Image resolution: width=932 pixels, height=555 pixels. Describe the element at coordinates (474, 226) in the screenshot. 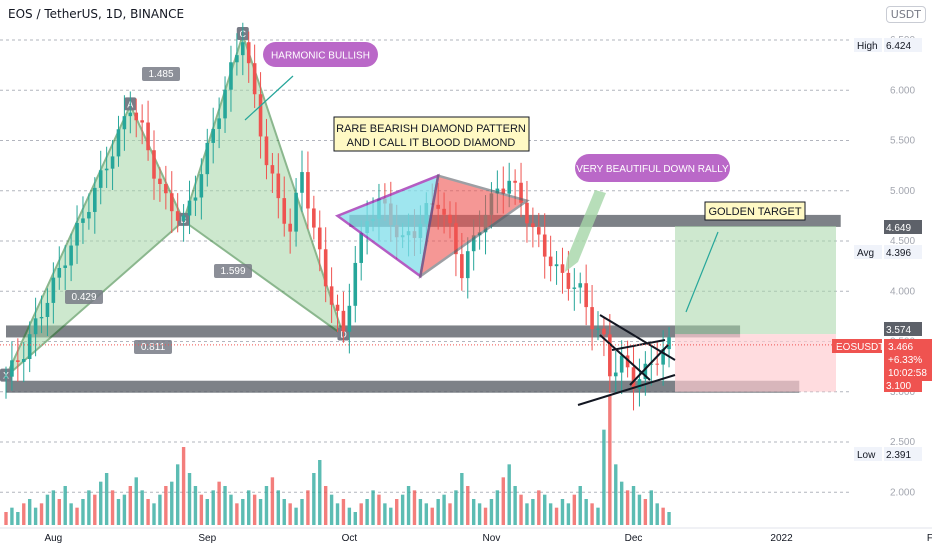

I see `diamond-right-half` at that location.